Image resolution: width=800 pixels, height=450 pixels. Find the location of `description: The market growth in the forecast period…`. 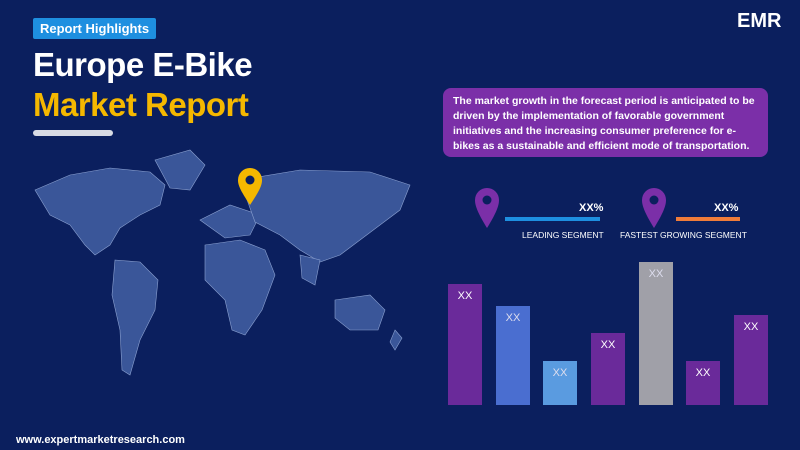

description: The market growth in the forecast period… is located at coordinates (605, 122).